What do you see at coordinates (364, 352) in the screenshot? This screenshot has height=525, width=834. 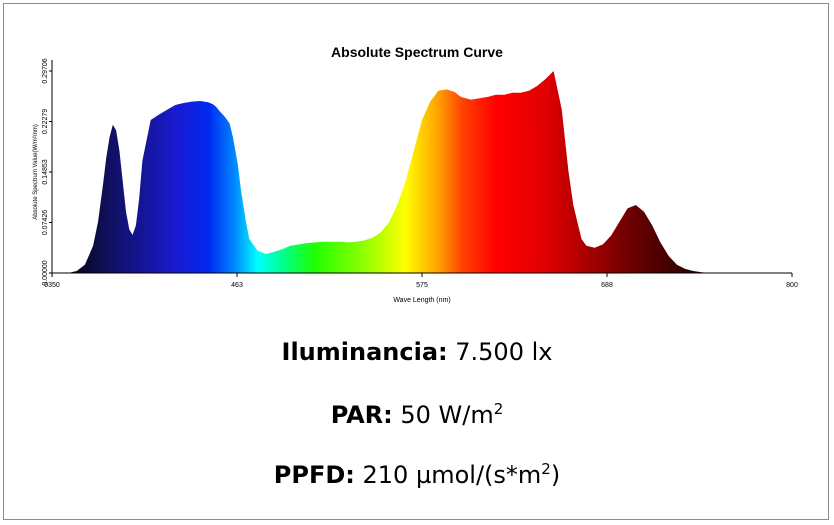 I see `illuminance-label: Iluminancia:` at bounding box center [364, 352].